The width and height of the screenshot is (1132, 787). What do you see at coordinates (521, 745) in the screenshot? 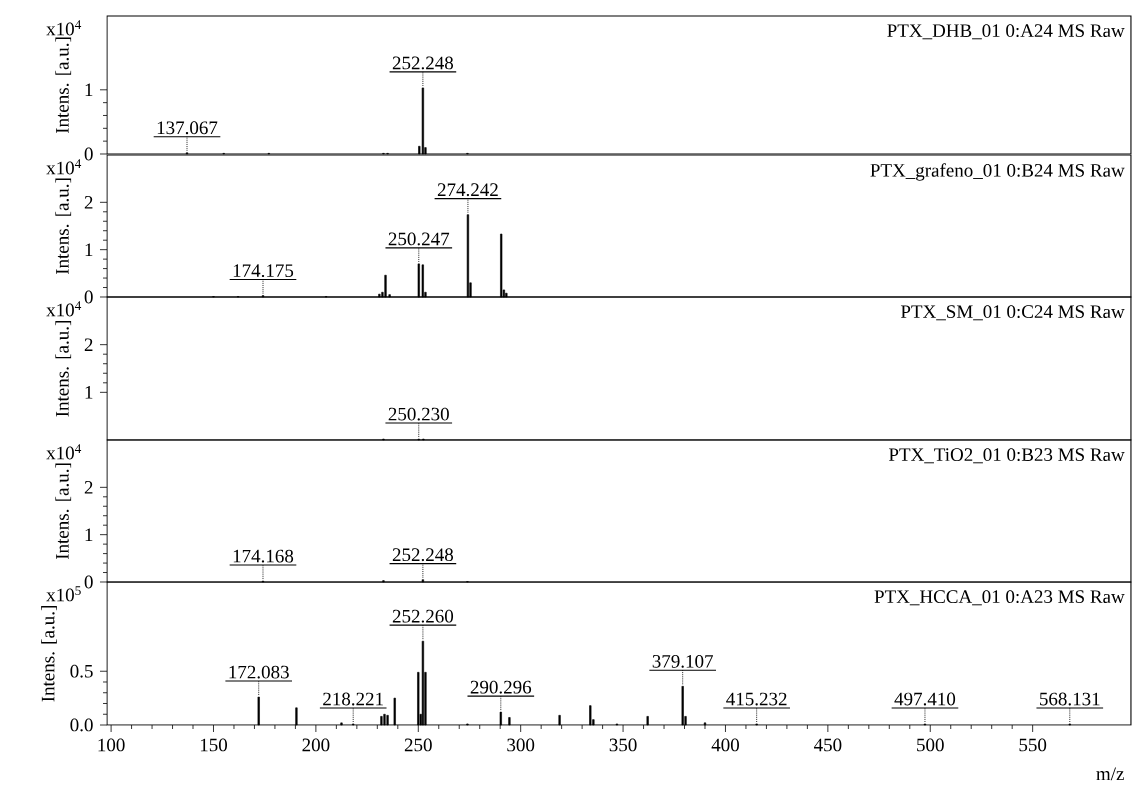
I see `x-tick-label: 300` at bounding box center [521, 745].